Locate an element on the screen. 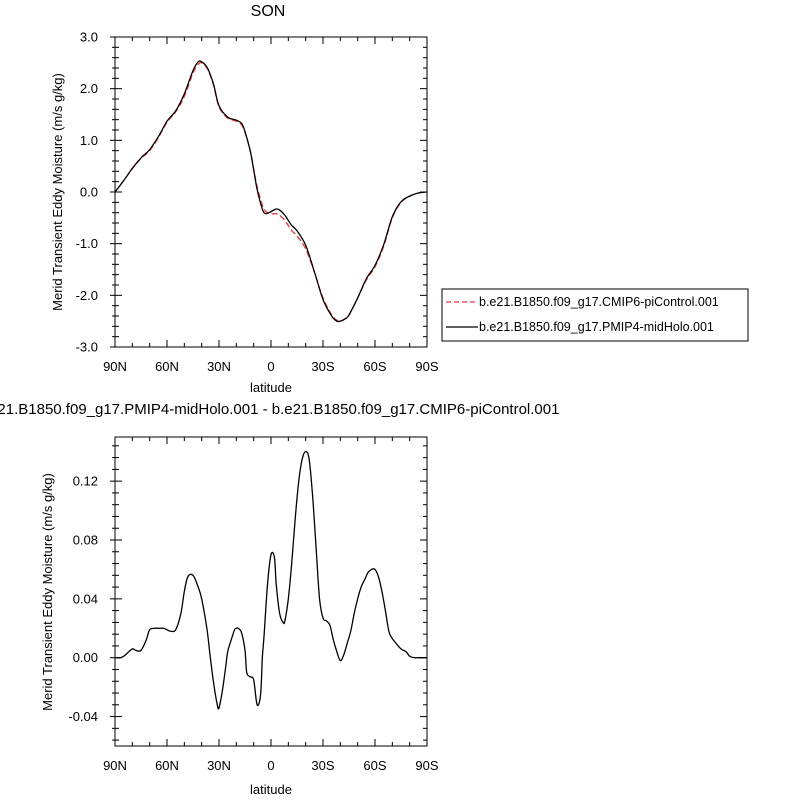 The width and height of the screenshot is (800, 800). y-tick-labels: -0.04 0.00 0.04 0.08 0.12 is located at coordinates (83, 599).